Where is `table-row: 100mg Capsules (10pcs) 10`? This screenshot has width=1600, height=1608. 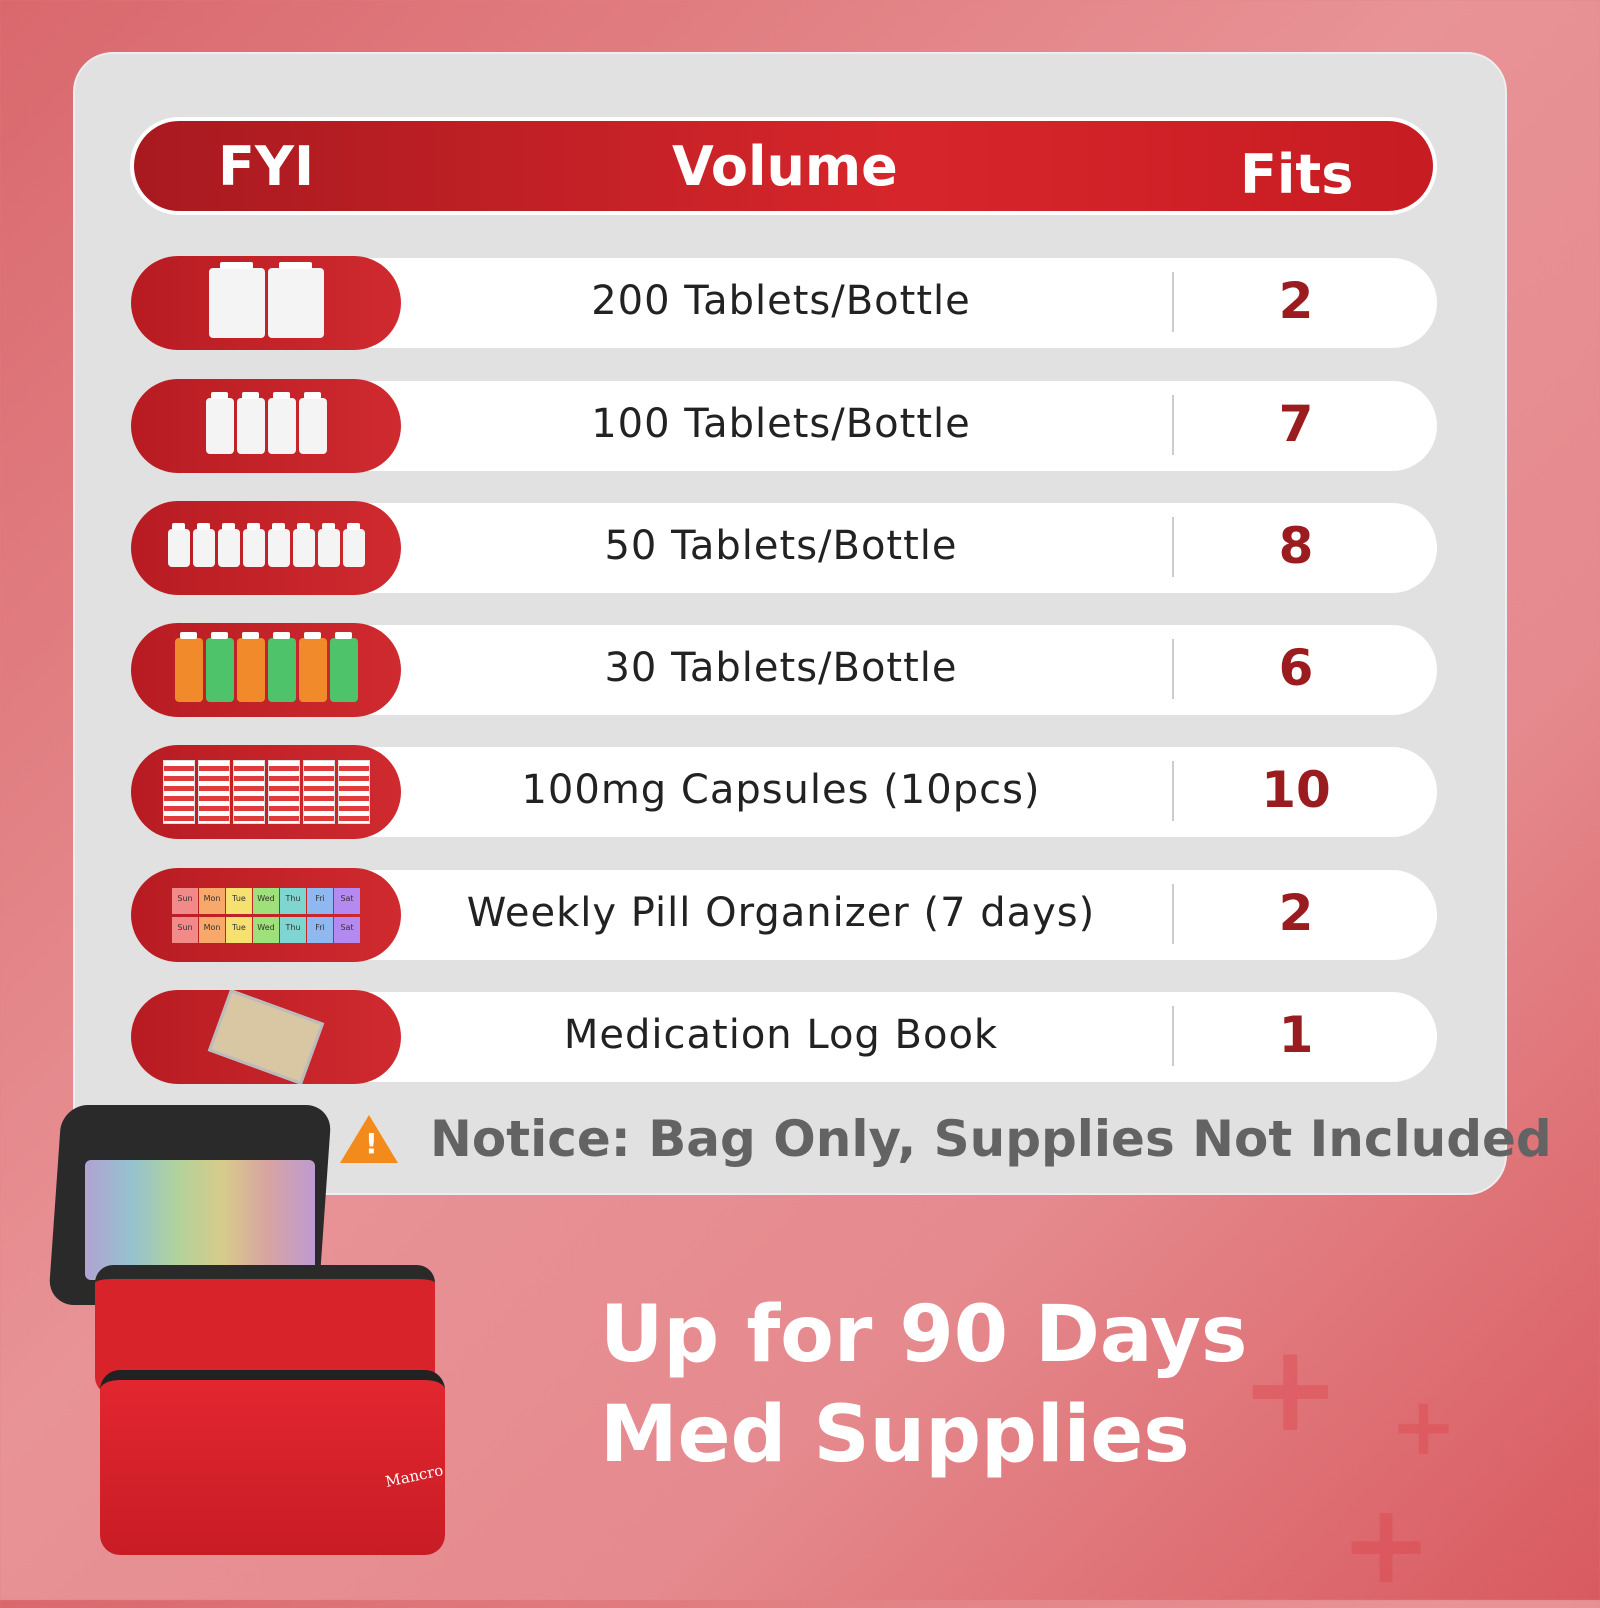
table-row: 100mg Capsules (10pcs) 10 is located at coordinates (784, 792).